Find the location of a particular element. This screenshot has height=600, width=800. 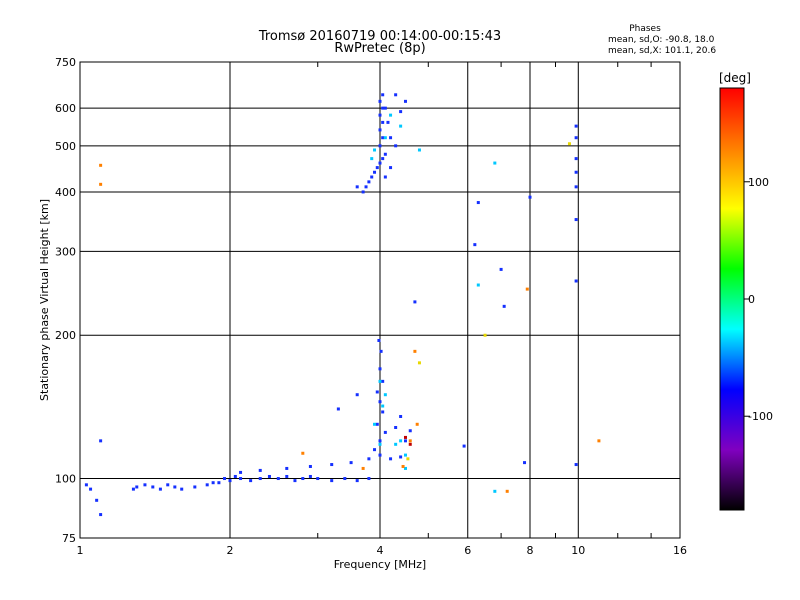

phase-info-heading: Phases is located at coordinates (645, 29).